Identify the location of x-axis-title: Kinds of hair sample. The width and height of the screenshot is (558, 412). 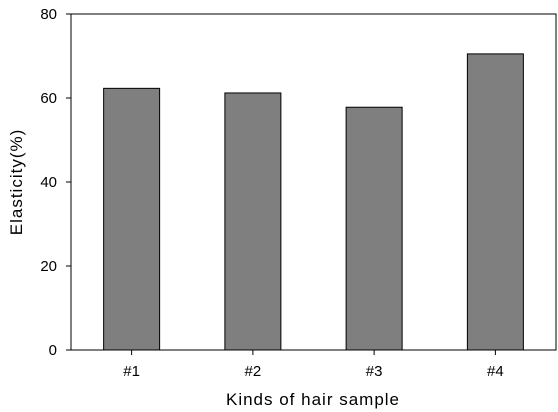
(313, 399).